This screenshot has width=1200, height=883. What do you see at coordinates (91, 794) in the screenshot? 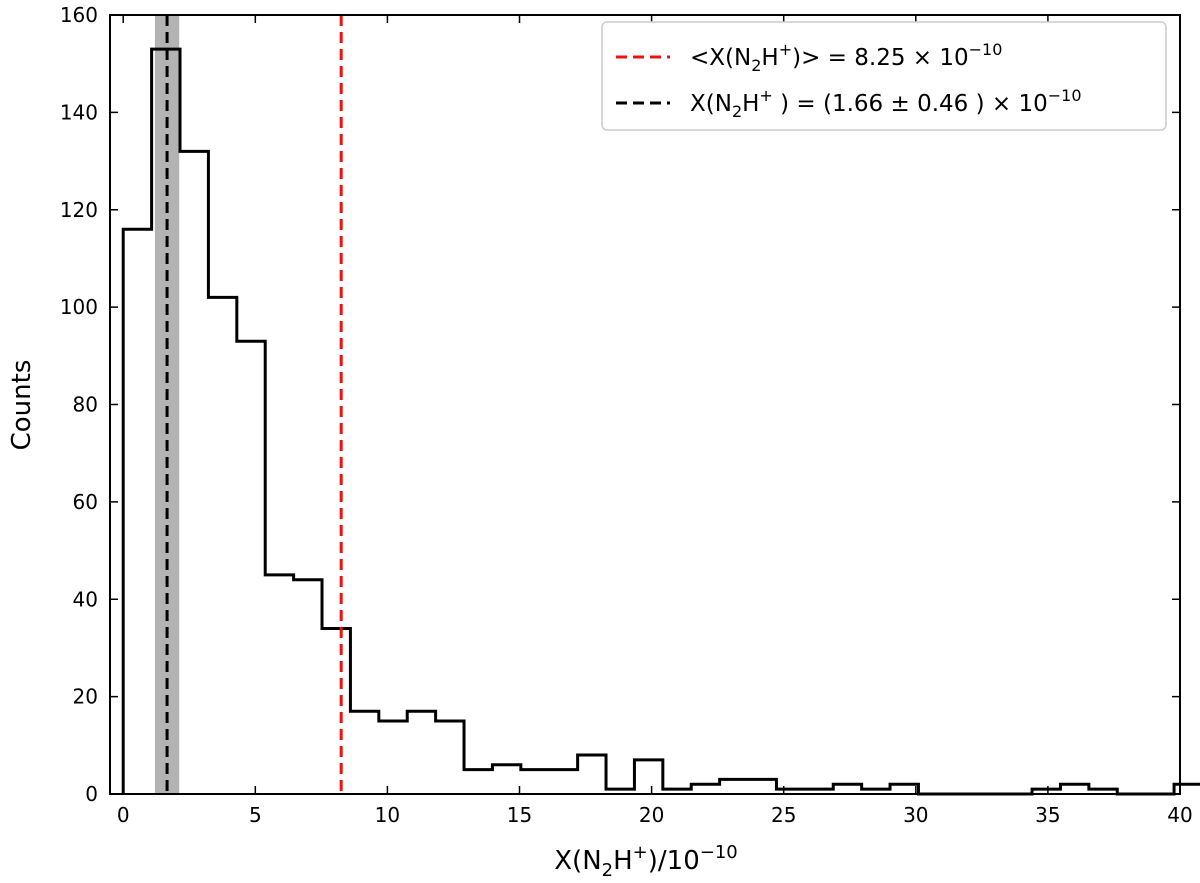
I see `y-tick-label: 0` at bounding box center [91, 794].